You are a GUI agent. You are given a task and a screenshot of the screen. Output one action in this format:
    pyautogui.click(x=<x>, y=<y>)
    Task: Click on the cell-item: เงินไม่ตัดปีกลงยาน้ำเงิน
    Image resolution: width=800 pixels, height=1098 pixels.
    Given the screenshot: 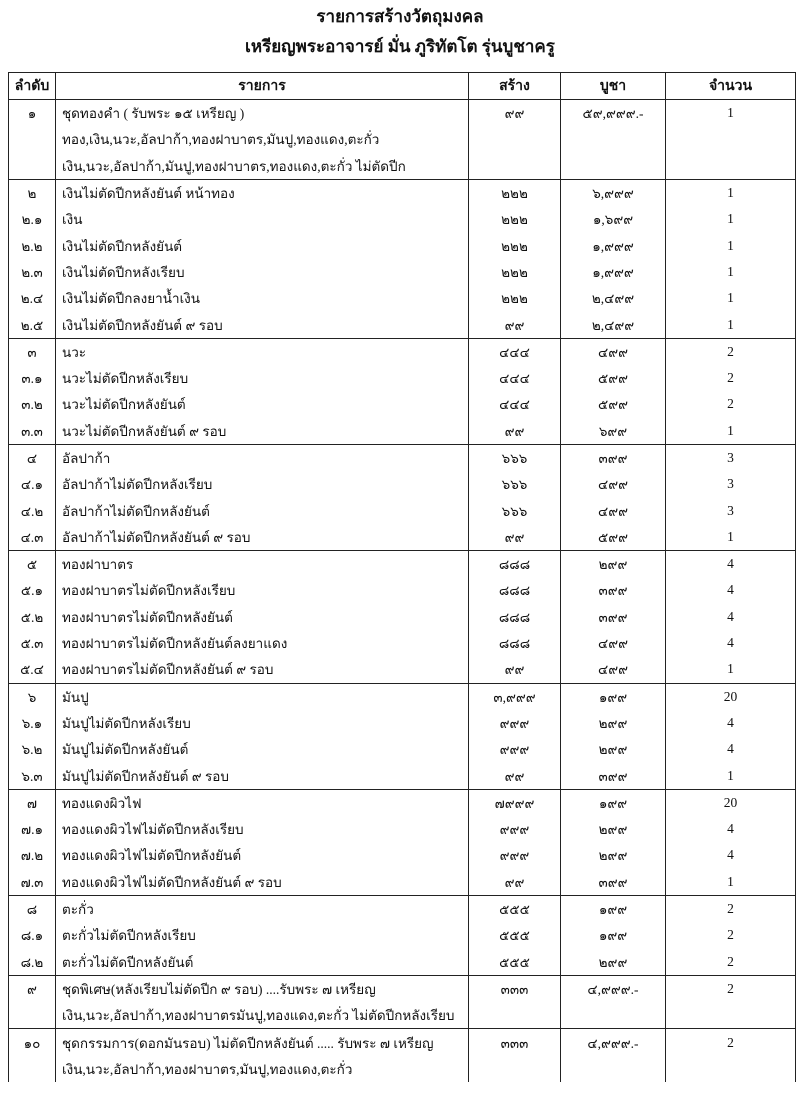 What is the action you would take?
    pyautogui.click(x=262, y=298)
    